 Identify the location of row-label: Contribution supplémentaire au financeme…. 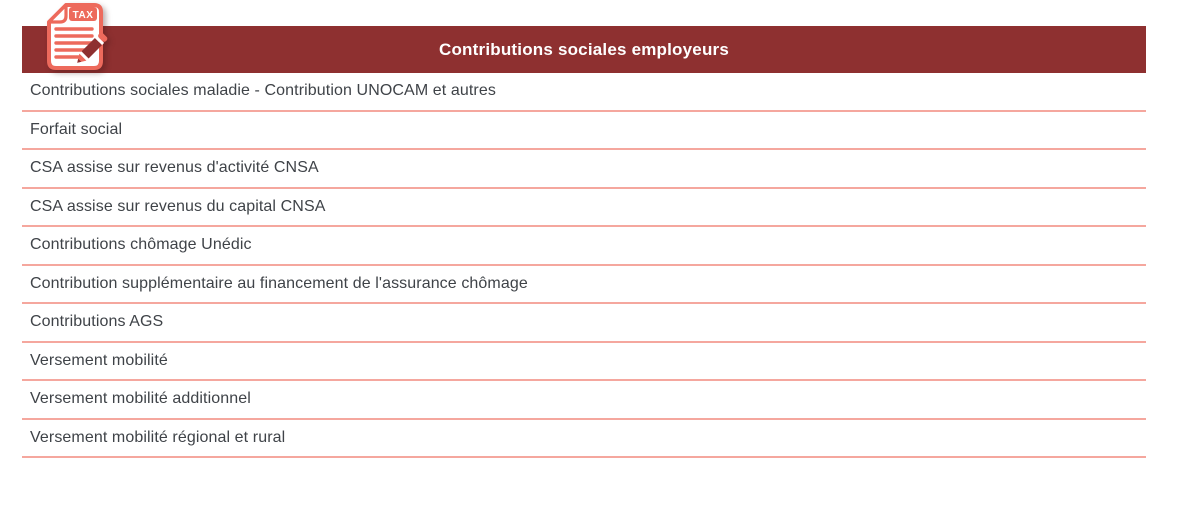
(279, 283).